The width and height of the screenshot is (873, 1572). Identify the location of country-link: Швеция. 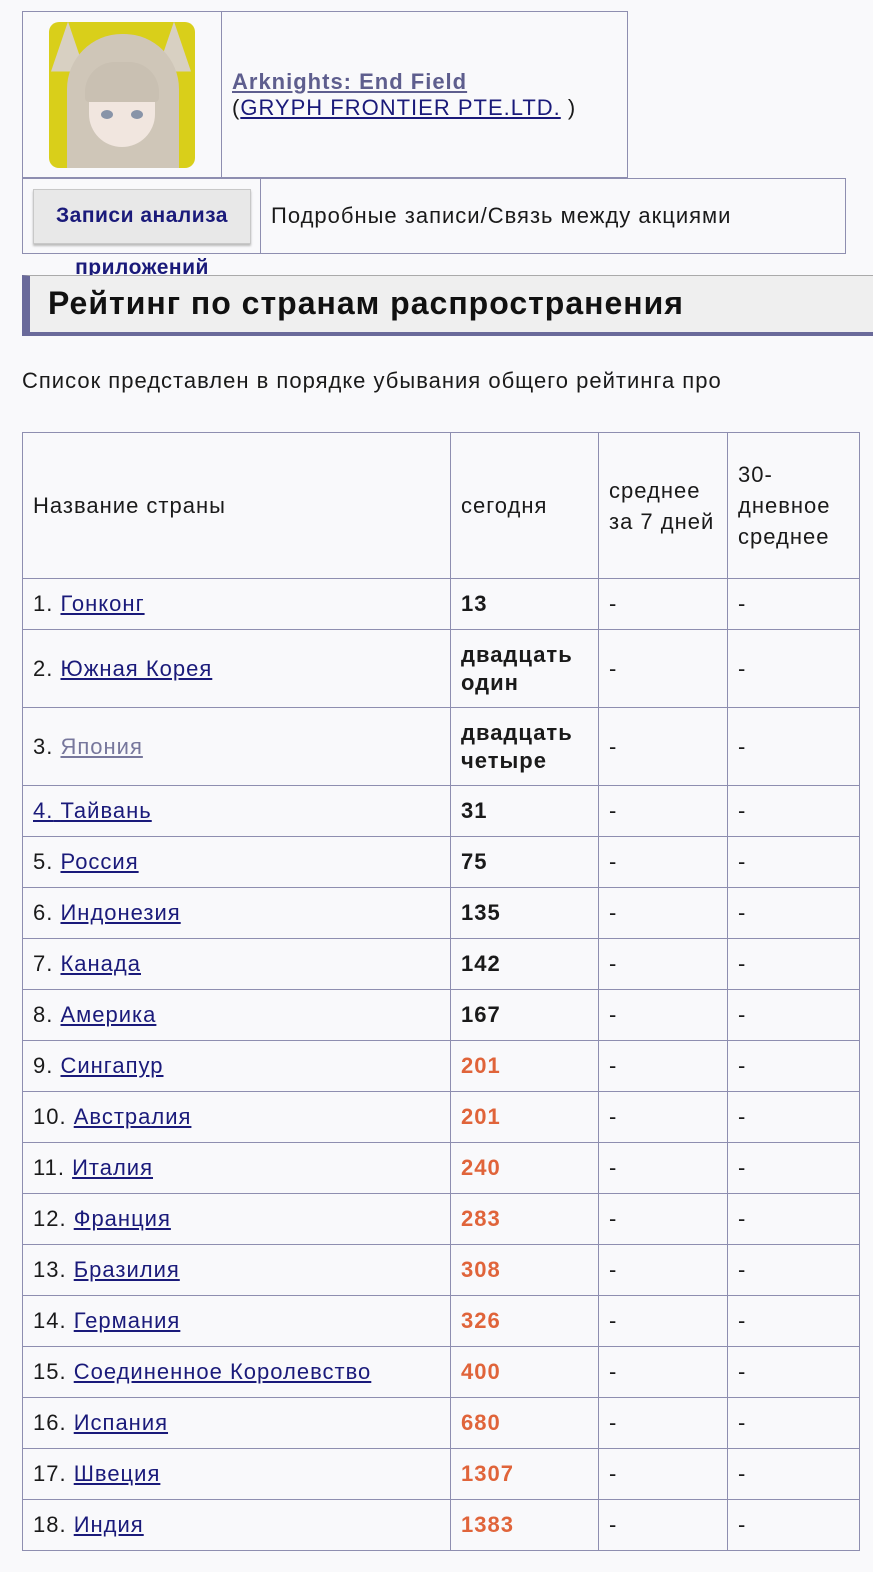
(117, 1473).